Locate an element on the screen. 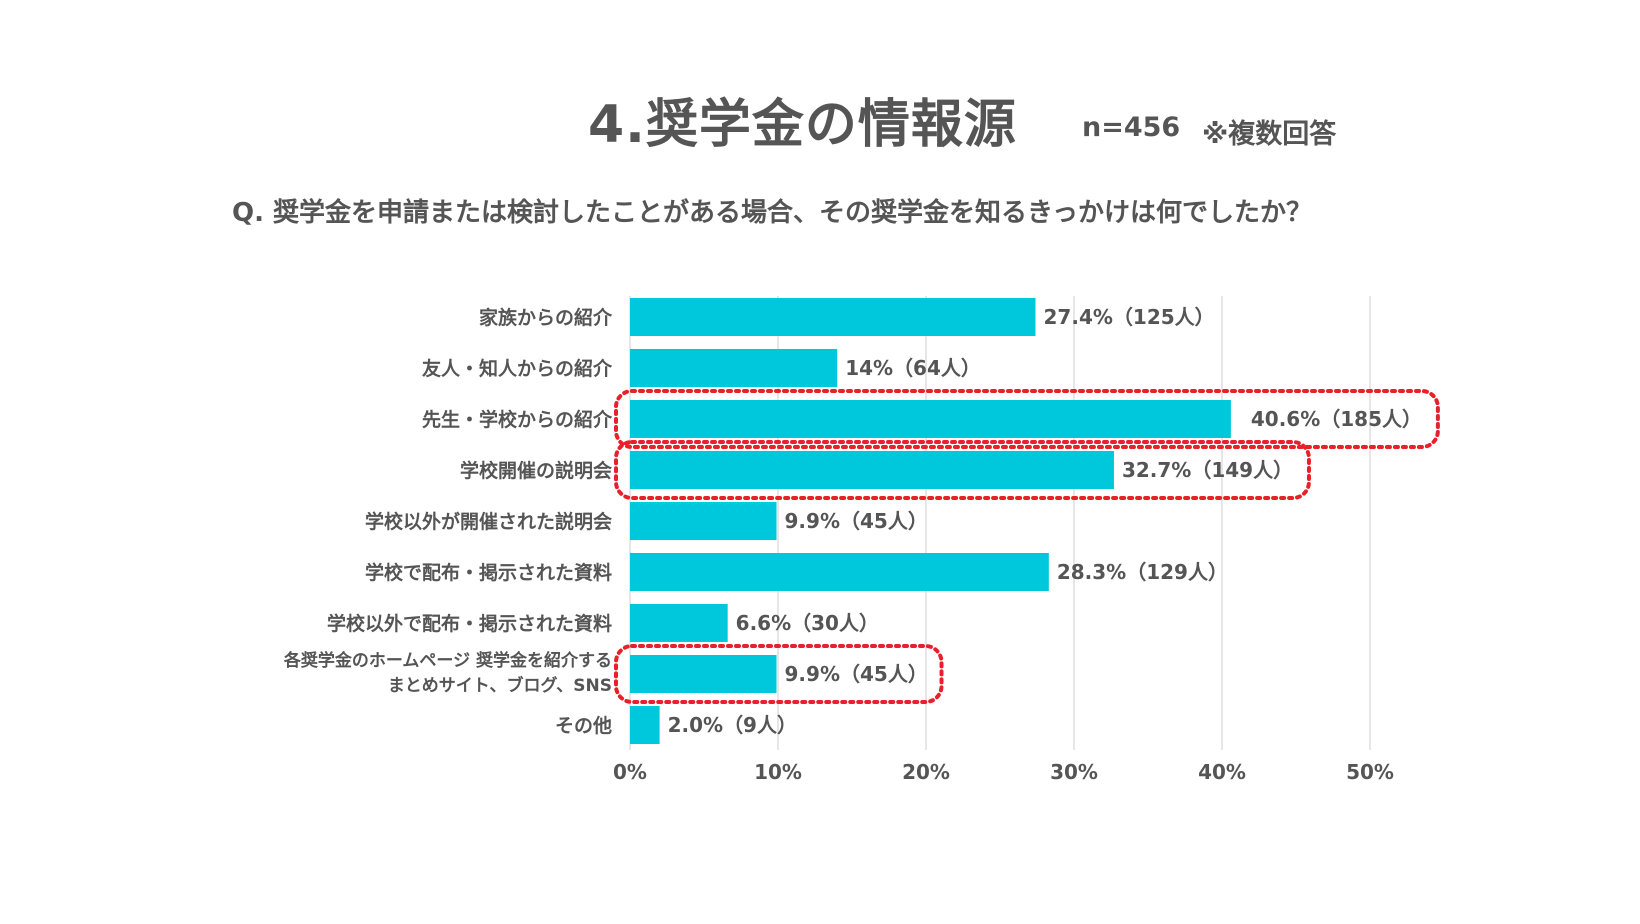  x-tick-label: 50% is located at coordinates (1370, 772).